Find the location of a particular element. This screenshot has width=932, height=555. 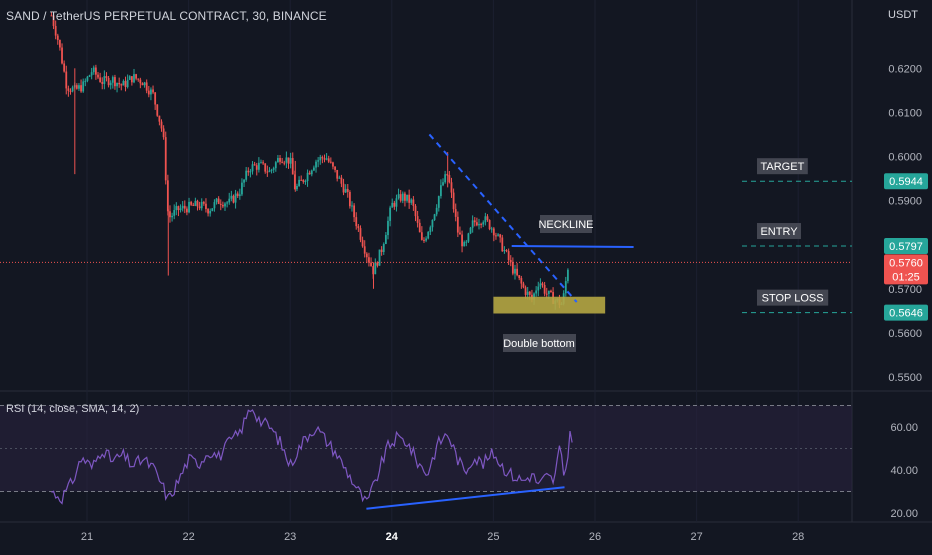

target-price-tag: 0.5944 is located at coordinates (906, 181).